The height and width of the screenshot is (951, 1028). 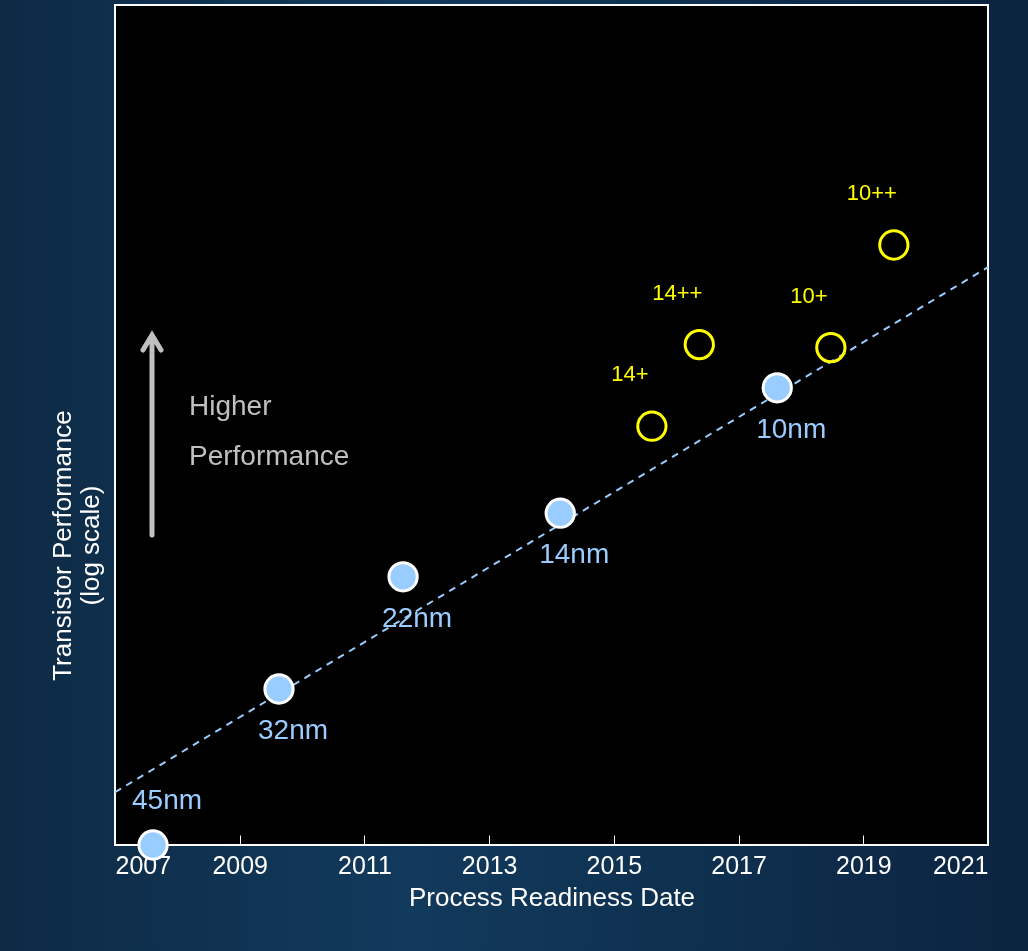 I want to click on x-axis-title: Process Readiness Date, so click(x=552, y=896).